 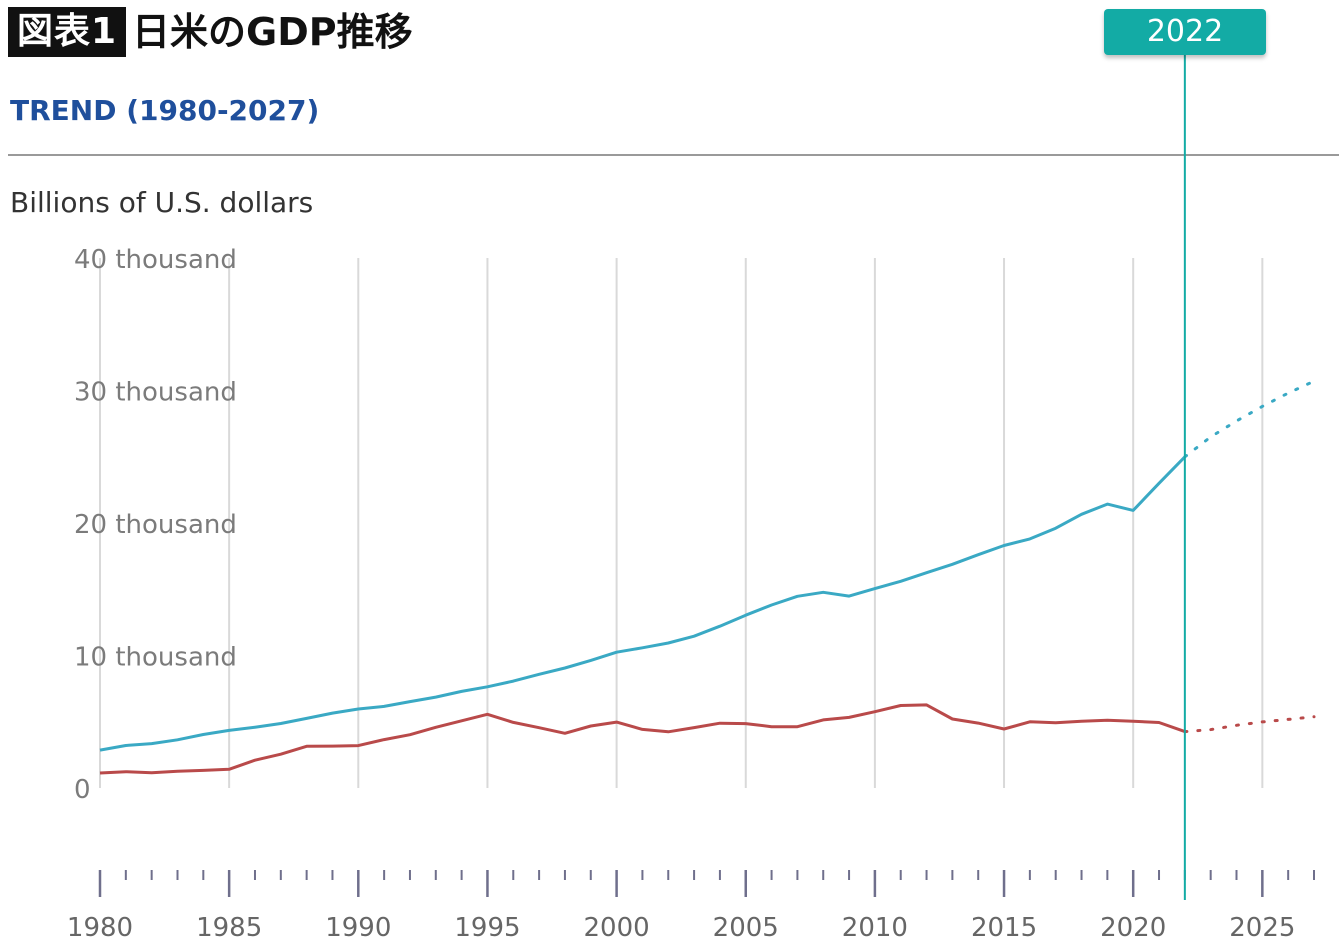 What do you see at coordinates (229, 928) in the screenshot?
I see `x-tick-label-1985: 1985` at bounding box center [229, 928].